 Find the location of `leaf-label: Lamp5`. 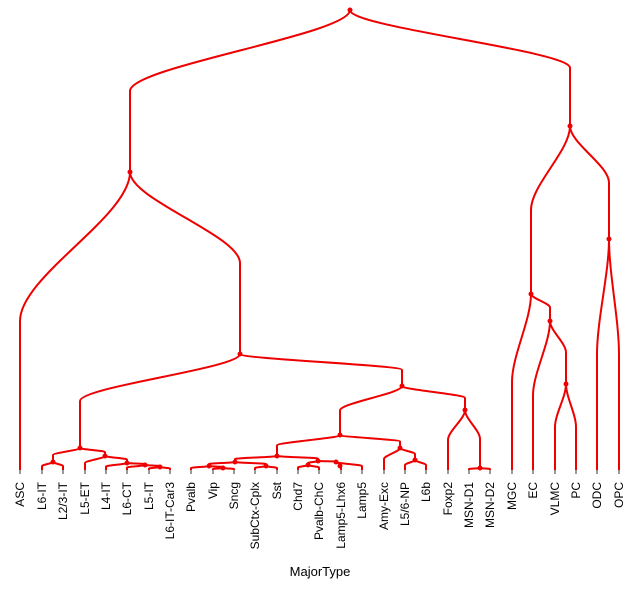

leaf-label: Lamp5 is located at coordinates (362, 500).